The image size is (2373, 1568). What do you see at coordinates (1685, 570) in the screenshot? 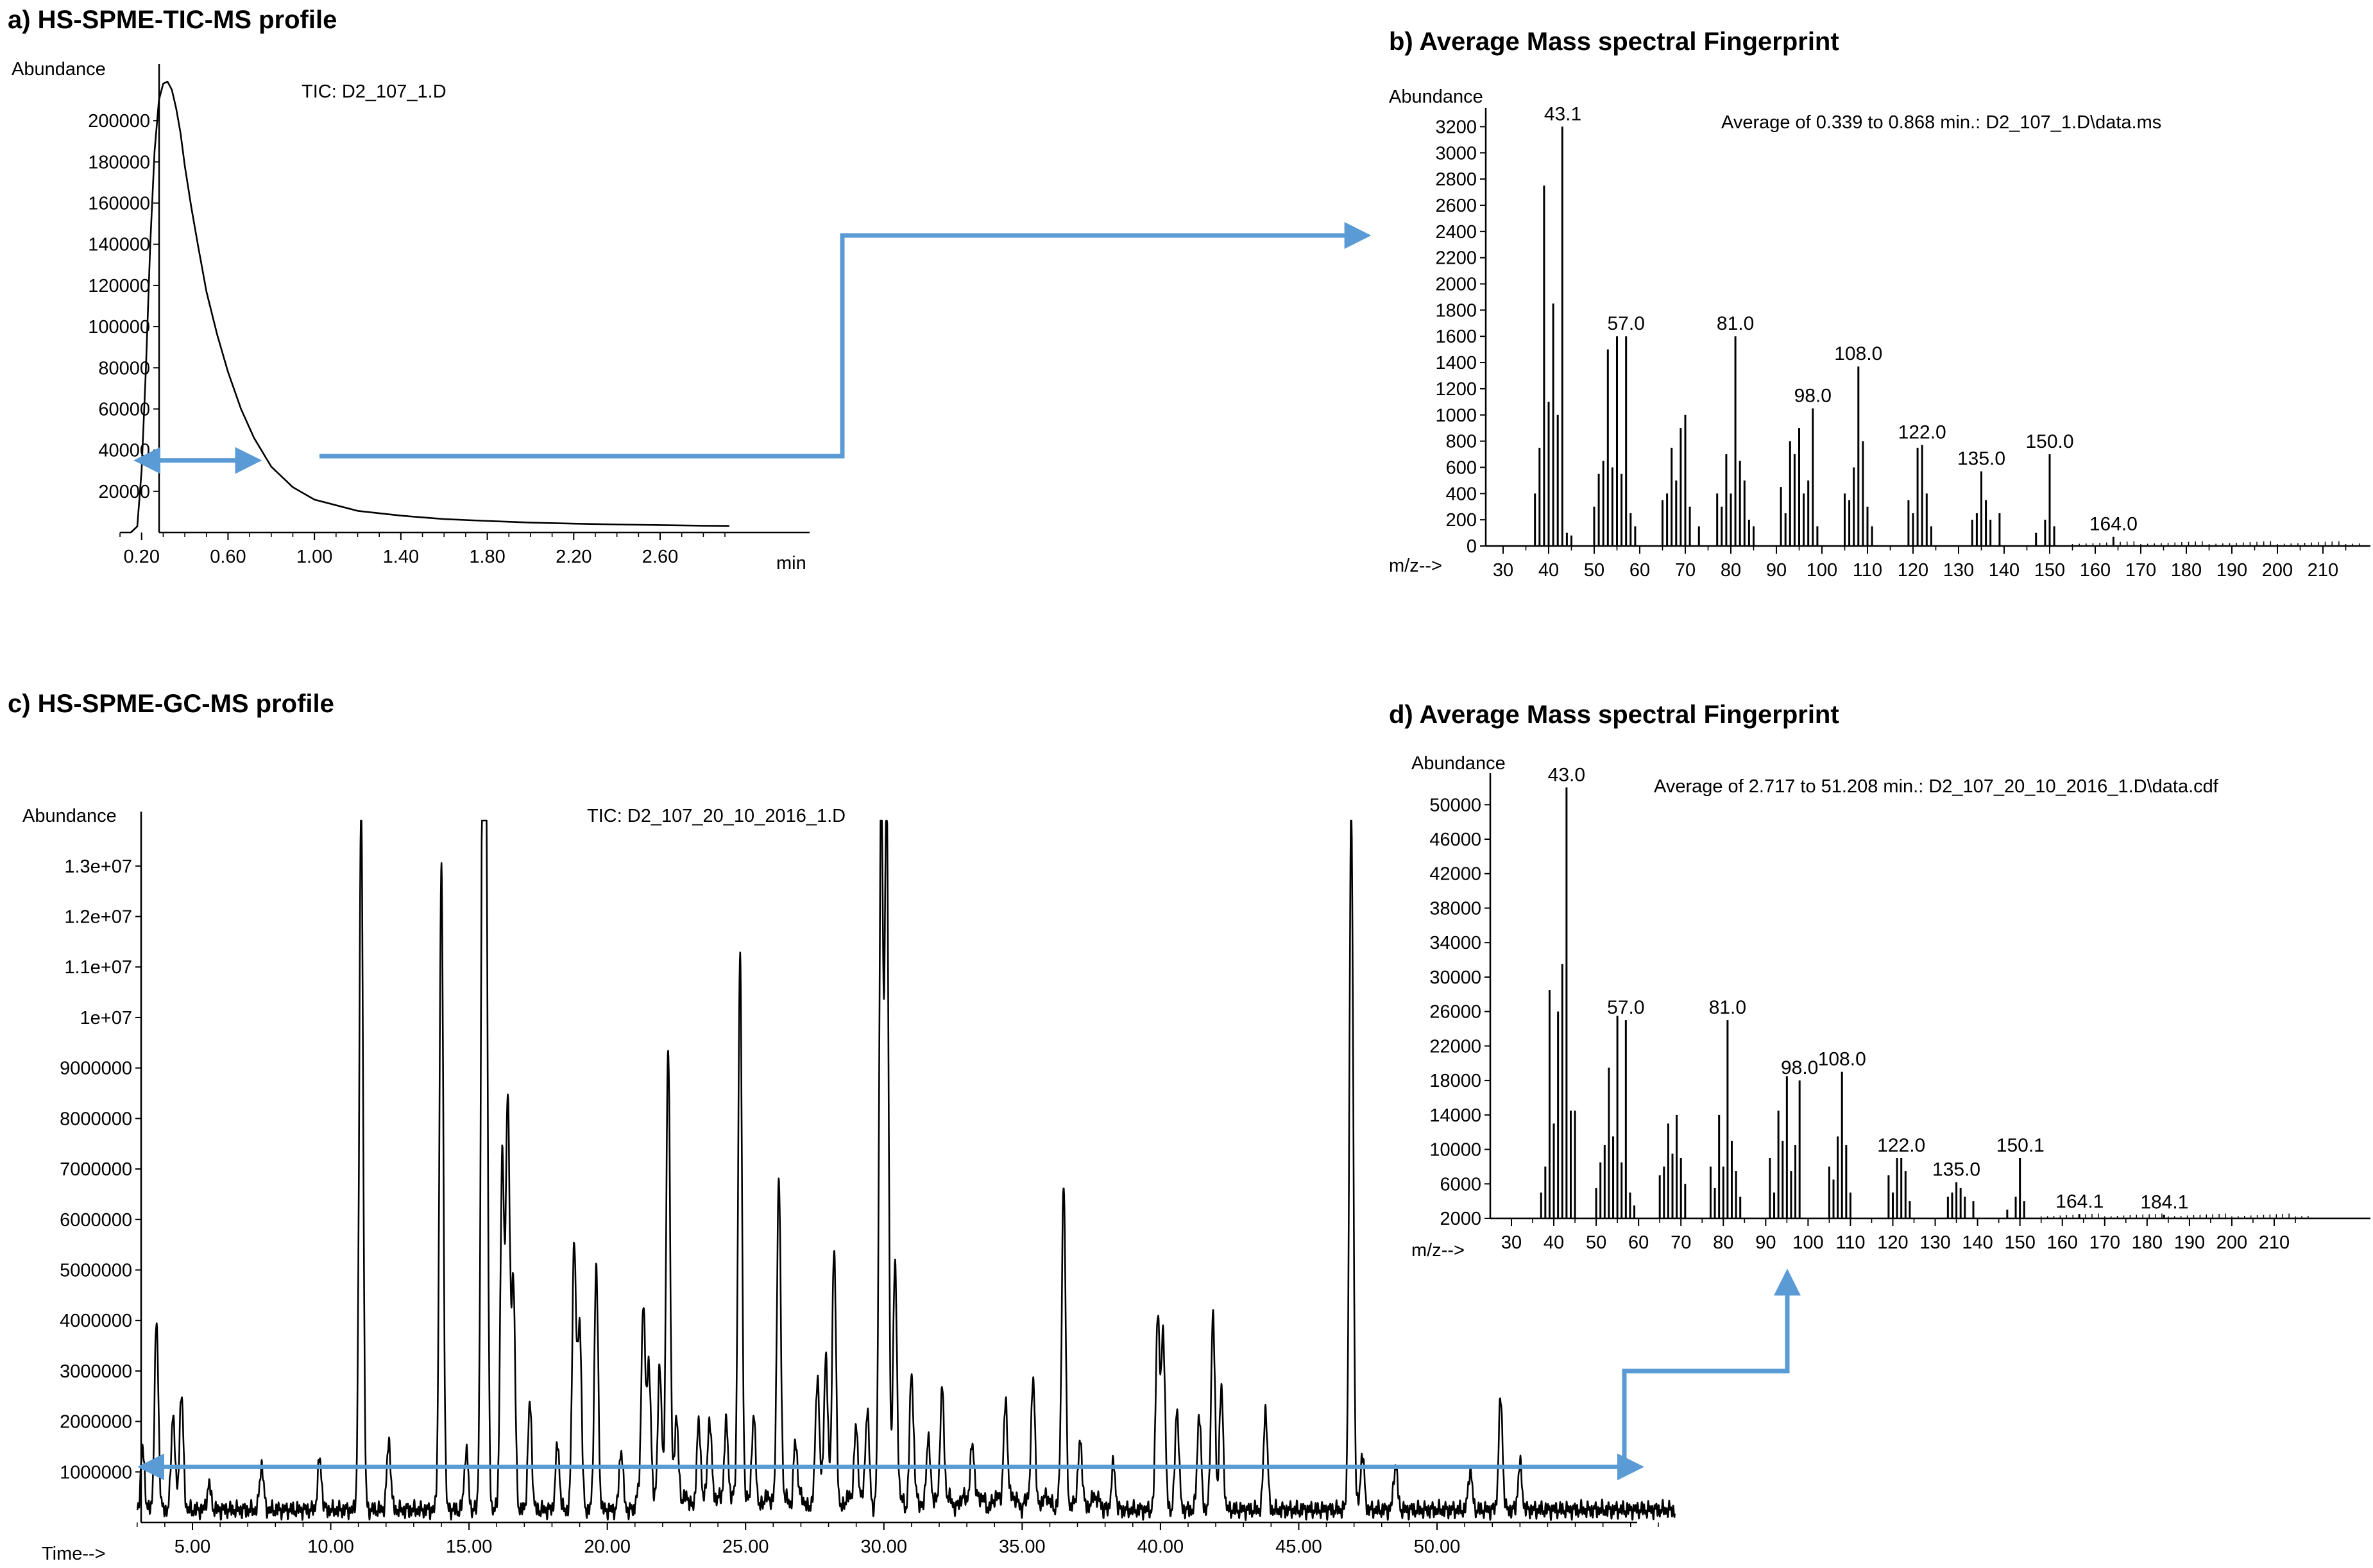
I see `panel-b-xtick-label: 70` at bounding box center [1685, 570].